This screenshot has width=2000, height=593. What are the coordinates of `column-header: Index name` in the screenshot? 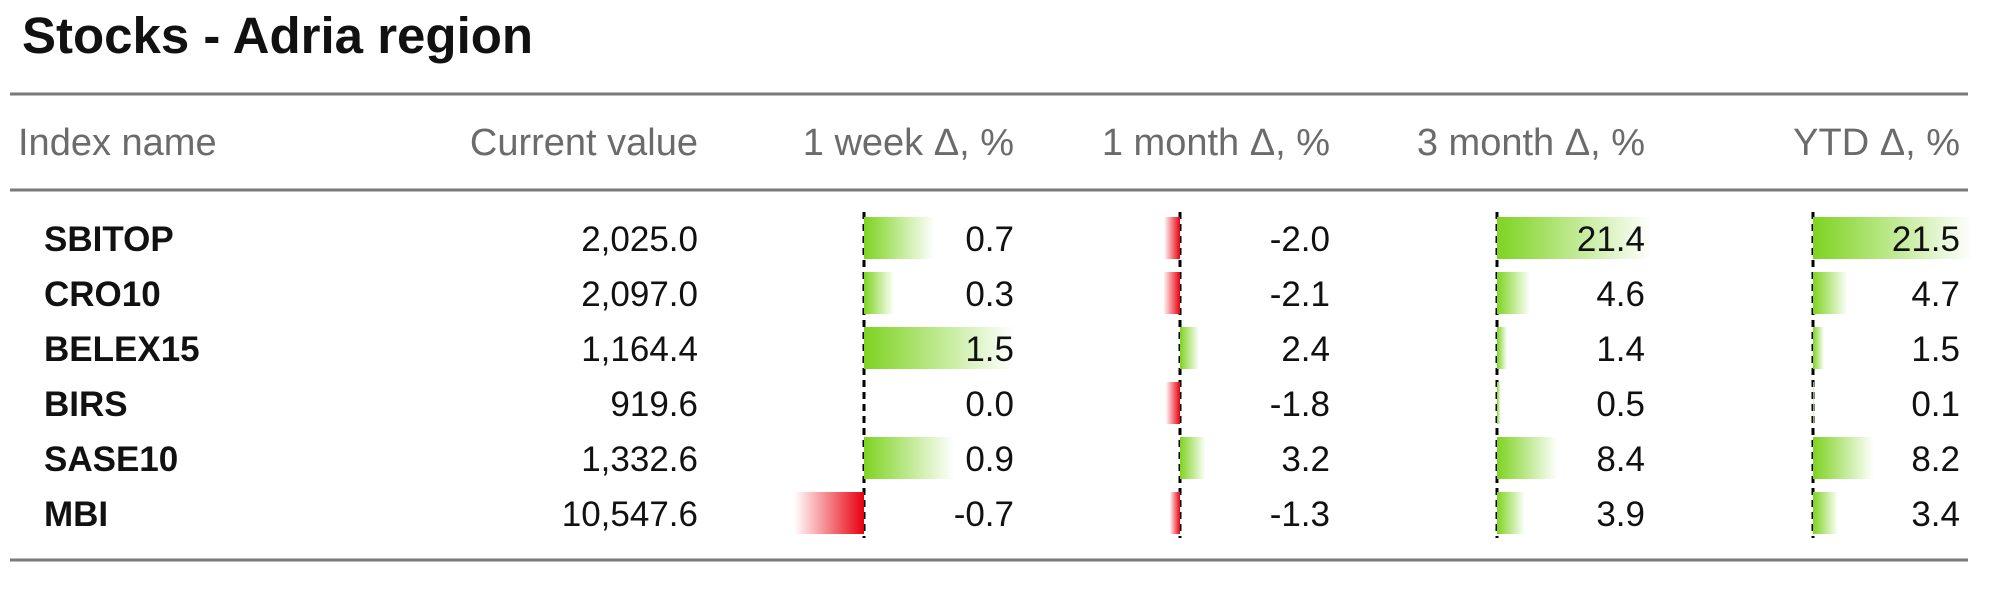 It's located at (117, 143).